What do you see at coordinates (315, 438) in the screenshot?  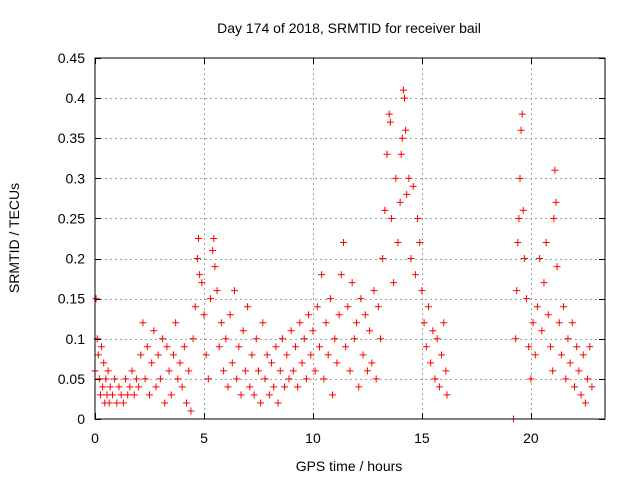 I see `x-tick-labels: 0 5 10 15 20` at bounding box center [315, 438].